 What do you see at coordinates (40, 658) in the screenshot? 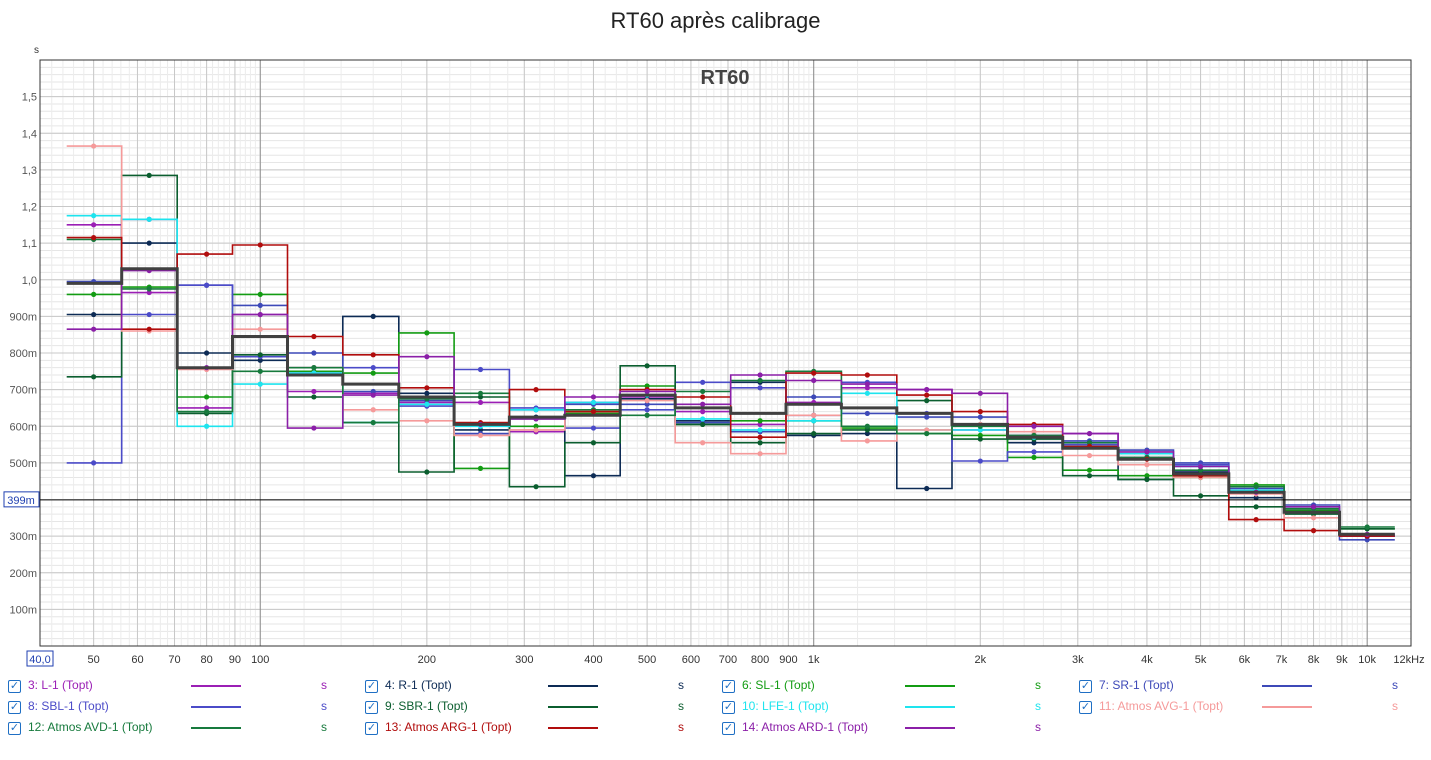
I see `x-readout: 40,0` at bounding box center [40, 658].